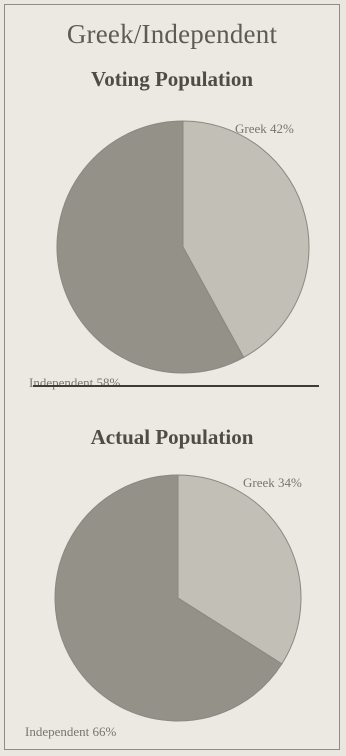 The width and height of the screenshot is (346, 756). What do you see at coordinates (71, 731) in the screenshot?
I see `slice-label-independent-actual: Independent 66%` at bounding box center [71, 731].